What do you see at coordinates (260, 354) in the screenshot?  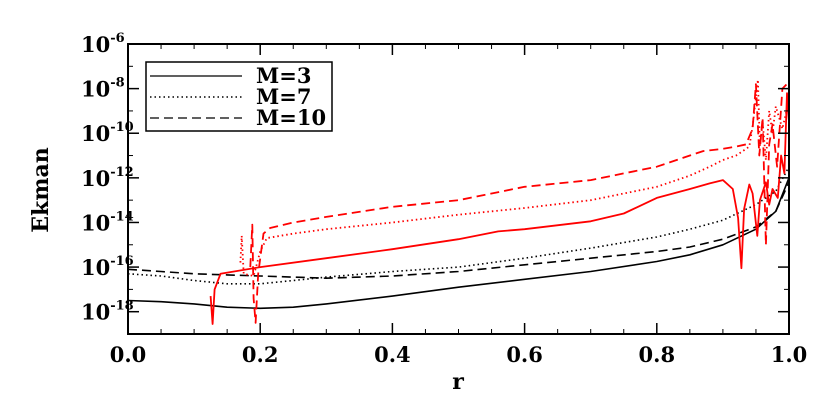 I see `x-tick-label-1: 0.2` at bounding box center [260, 354].